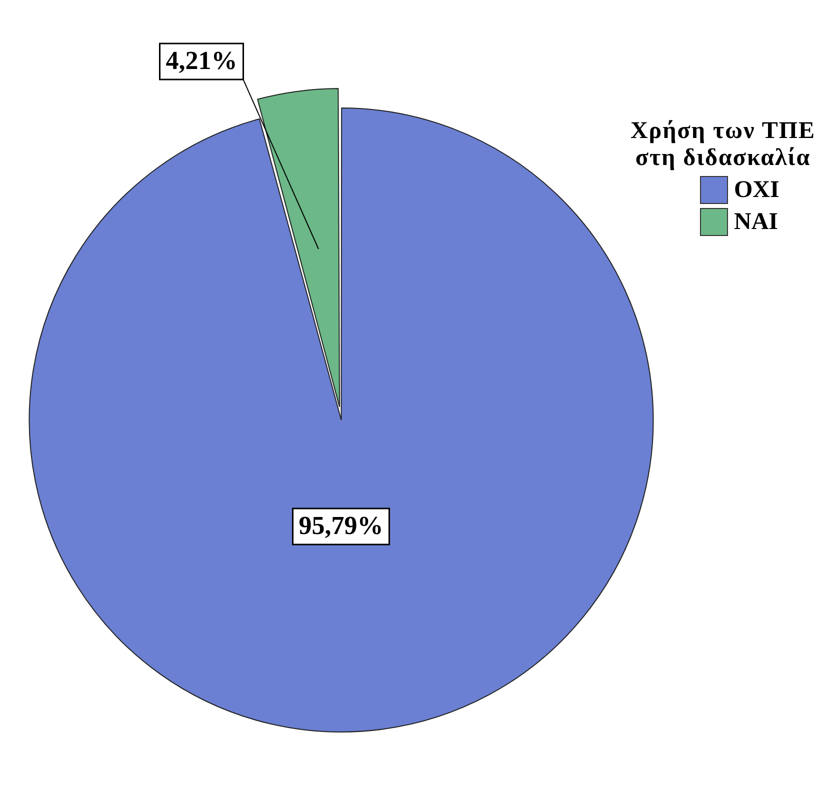  What do you see at coordinates (757, 190) in the screenshot?
I see `legend-label: ΟΧΙ` at bounding box center [757, 190].